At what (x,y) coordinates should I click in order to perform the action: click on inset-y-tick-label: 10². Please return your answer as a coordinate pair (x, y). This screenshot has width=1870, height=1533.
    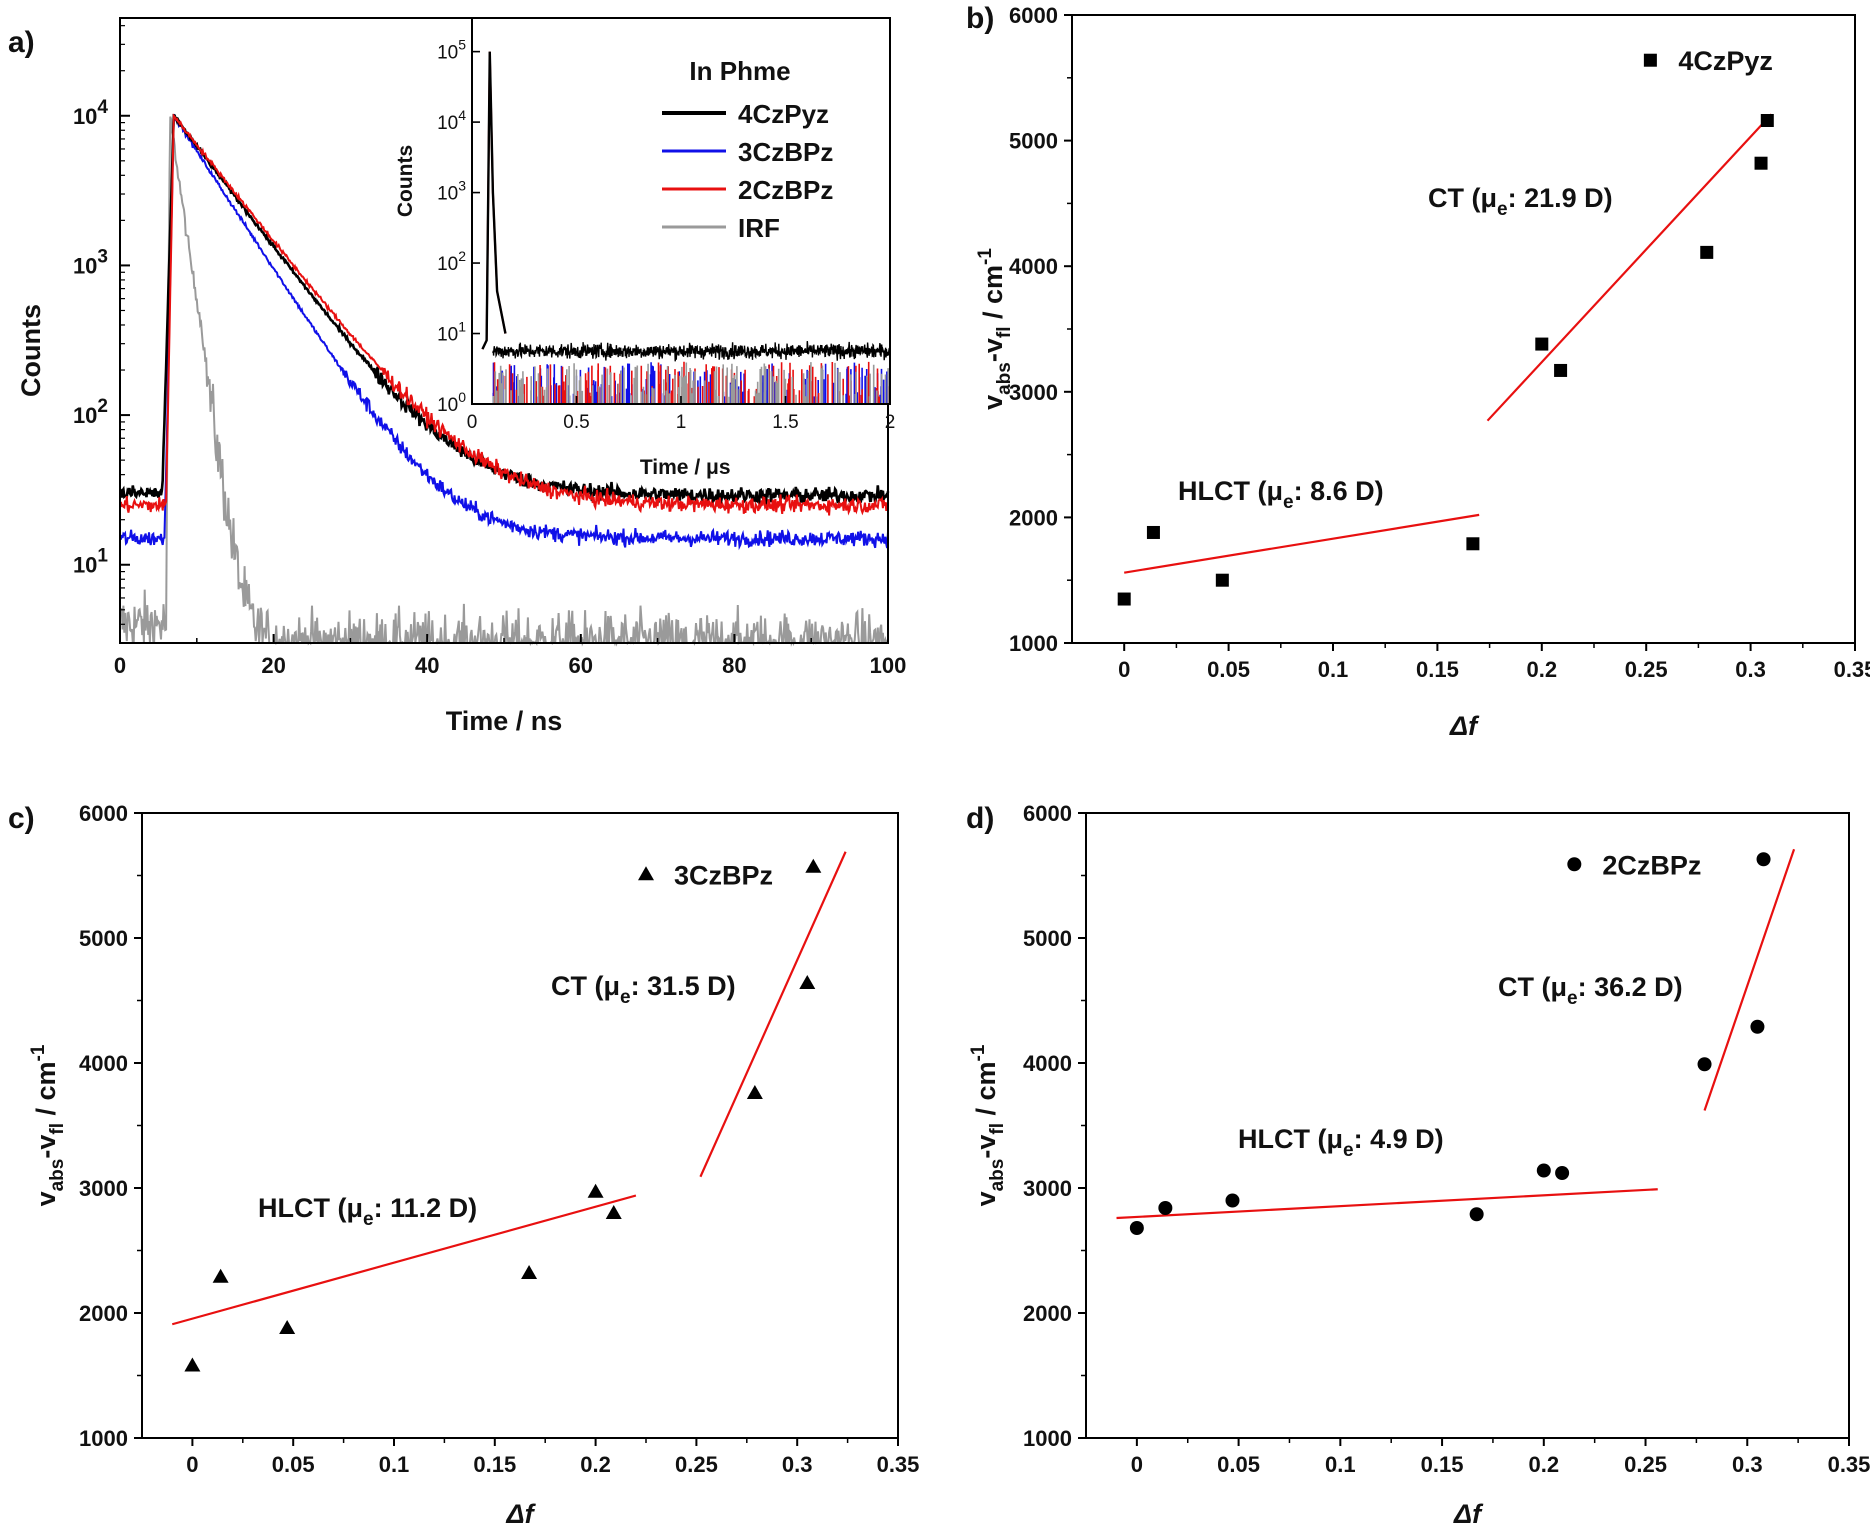
    Looking at the image, I should click on (451, 261).